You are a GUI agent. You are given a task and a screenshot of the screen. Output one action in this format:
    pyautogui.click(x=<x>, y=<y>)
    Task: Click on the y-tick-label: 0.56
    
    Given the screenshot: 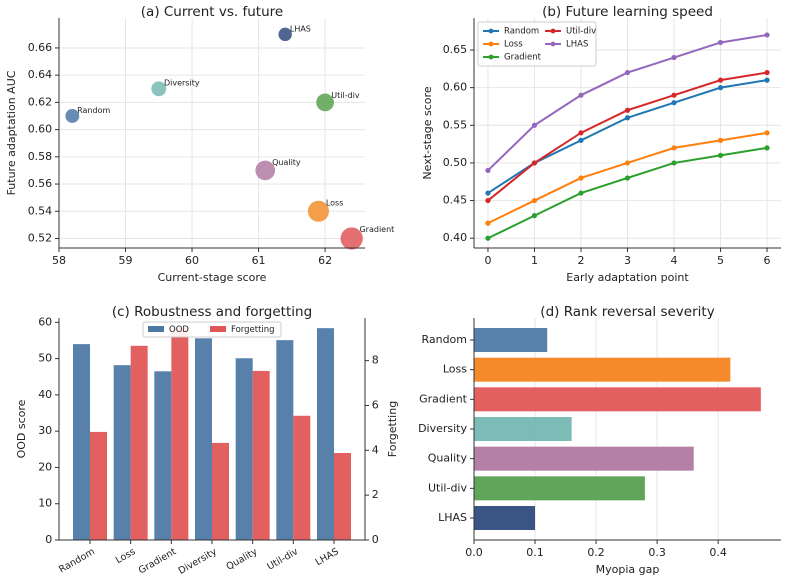 What is the action you would take?
    pyautogui.click(x=40, y=183)
    